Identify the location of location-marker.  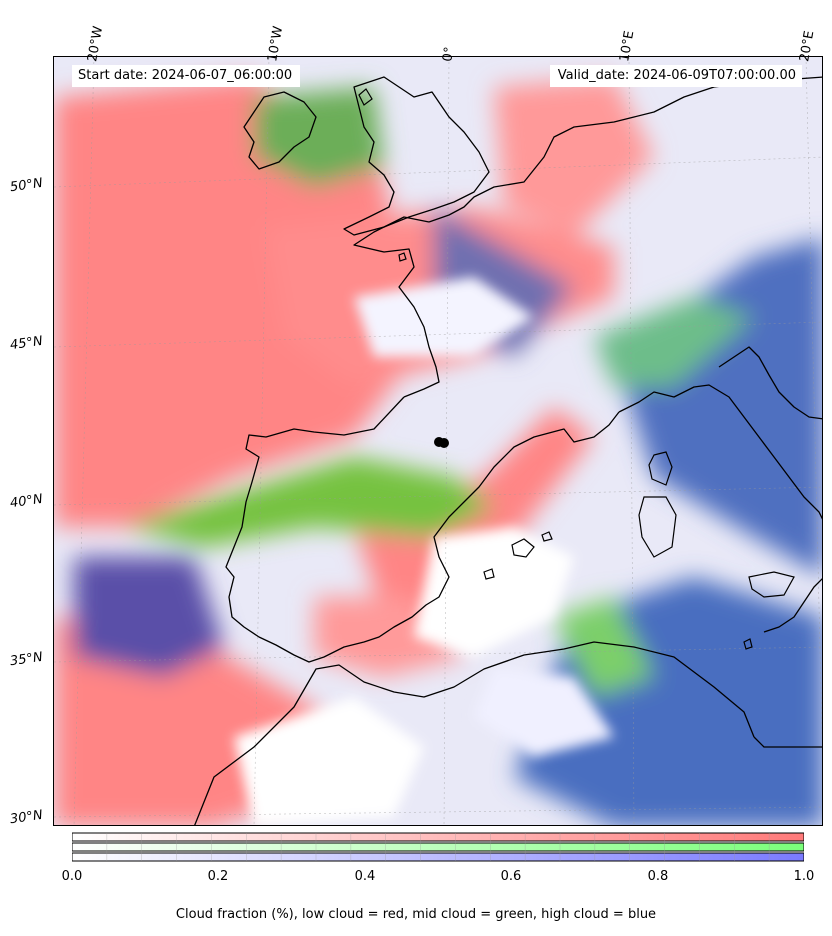
(441, 442).